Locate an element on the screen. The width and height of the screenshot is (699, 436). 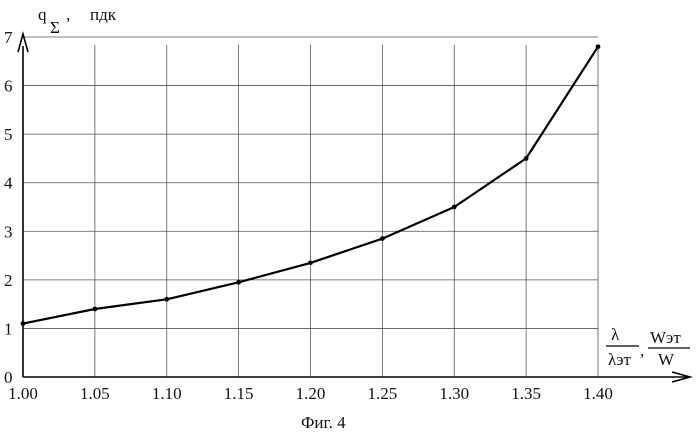
y-tick-label: 3 is located at coordinates (8, 231).